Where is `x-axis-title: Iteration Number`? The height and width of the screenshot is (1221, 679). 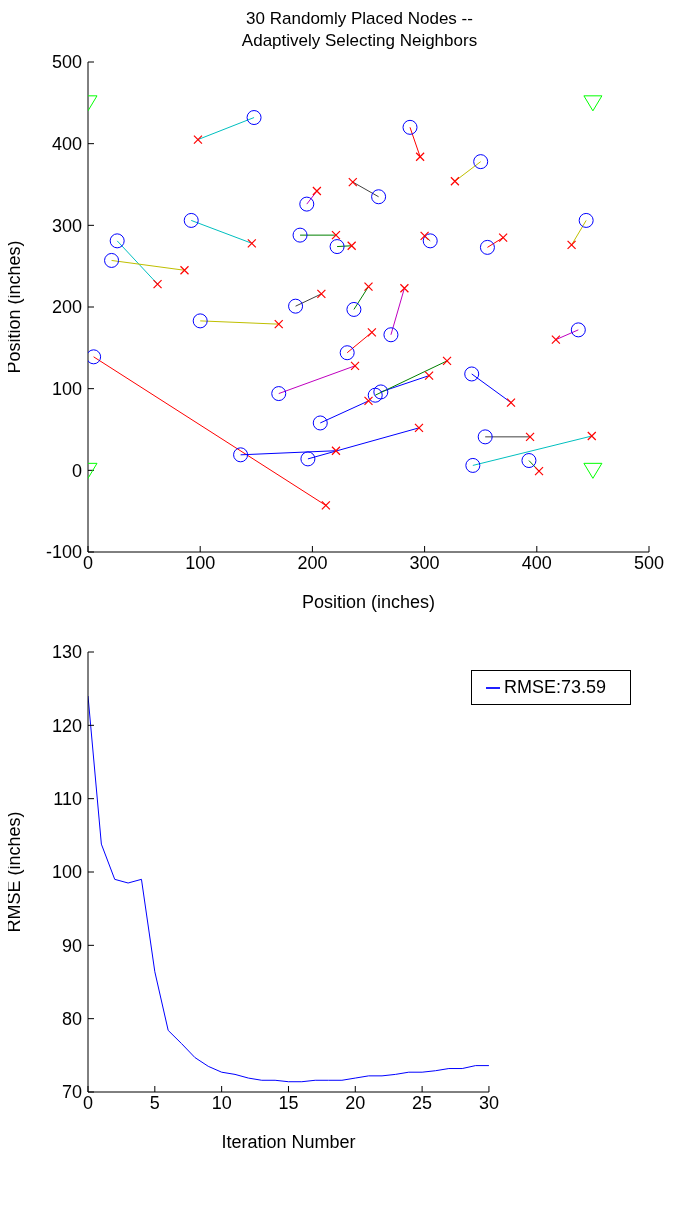 x-axis-title: Iteration Number is located at coordinates (288, 1142).